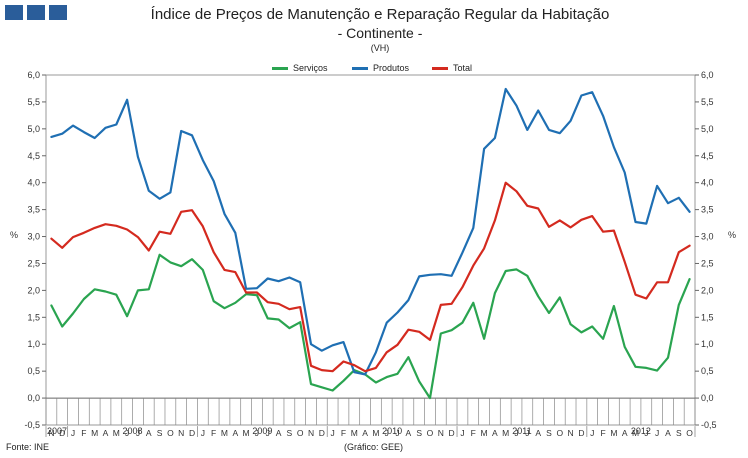  What do you see at coordinates (33, 75) in the screenshot?
I see `y-tick-label-left: 6,0` at bounding box center [33, 75].